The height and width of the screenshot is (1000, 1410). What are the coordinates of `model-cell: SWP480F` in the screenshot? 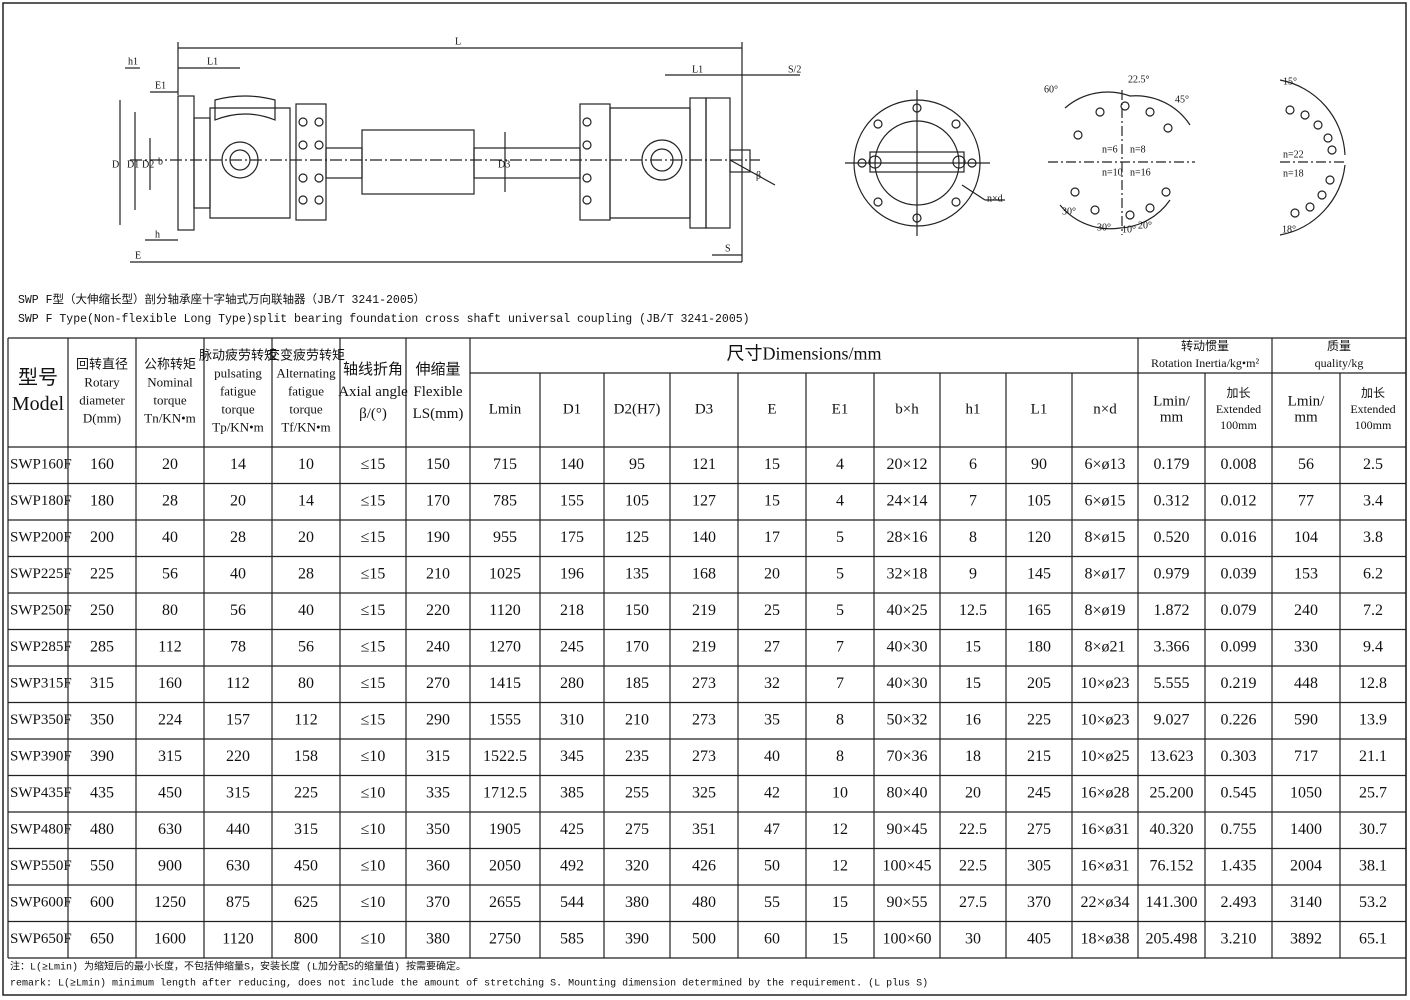 It's located at (41, 830).